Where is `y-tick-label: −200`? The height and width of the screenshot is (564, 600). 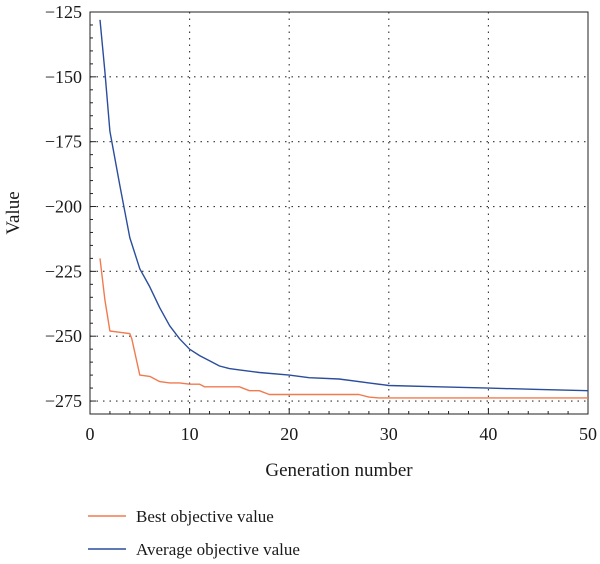 y-tick-label: −200 is located at coordinates (63, 207).